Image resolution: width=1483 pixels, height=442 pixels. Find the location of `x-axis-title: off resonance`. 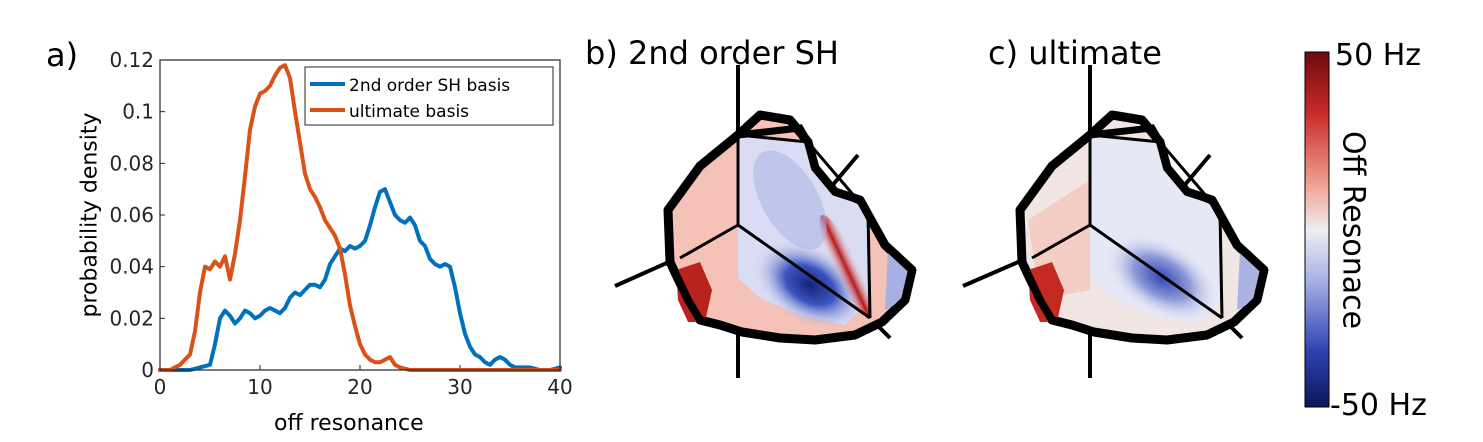

x-axis-title: off resonance is located at coordinates (349, 423).